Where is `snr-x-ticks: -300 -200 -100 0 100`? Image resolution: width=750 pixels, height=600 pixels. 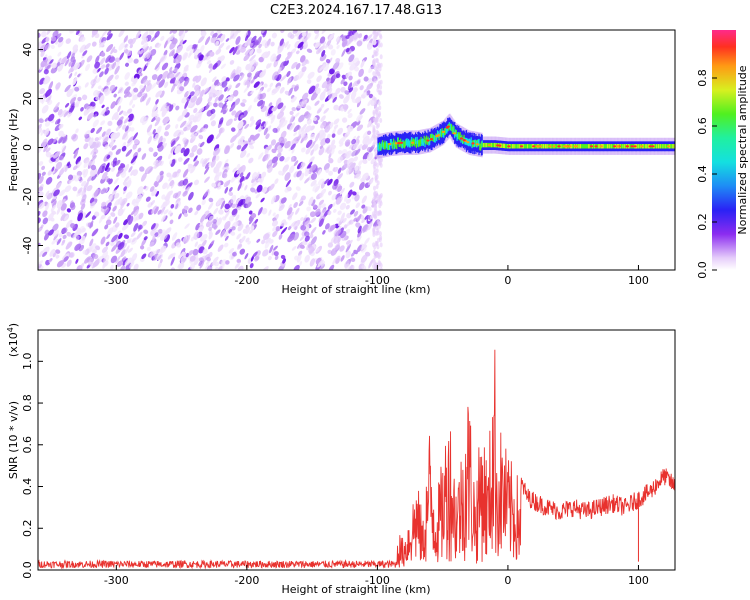 snr-x-ticks: -300 -200 -100 0 100 is located at coordinates (376, 576).